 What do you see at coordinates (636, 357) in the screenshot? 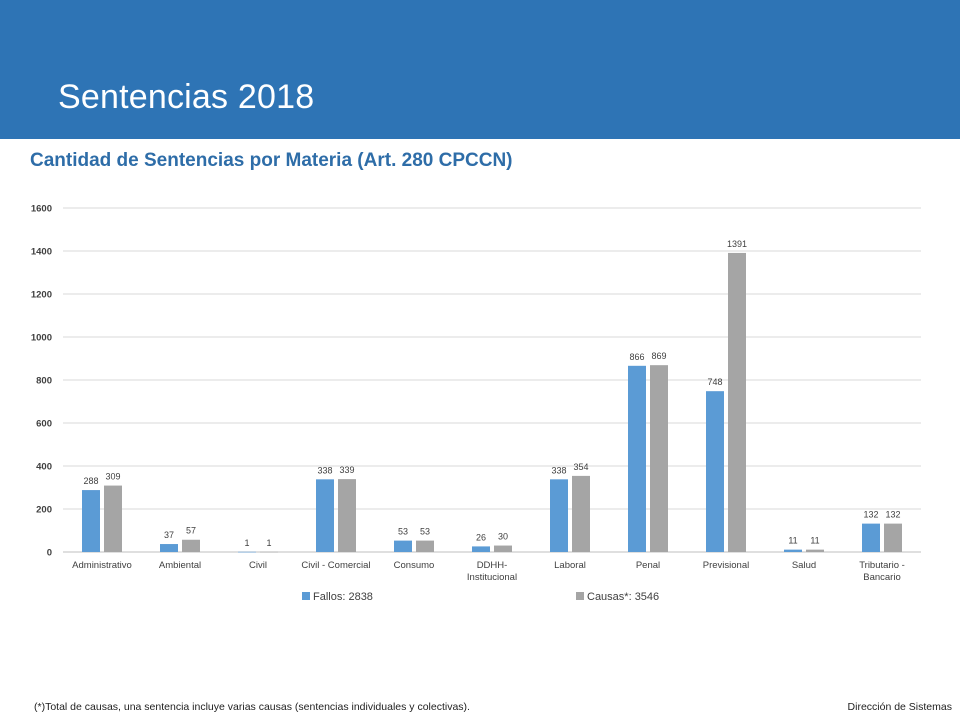
I see `data-label: 866` at bounding box center [636, 357].